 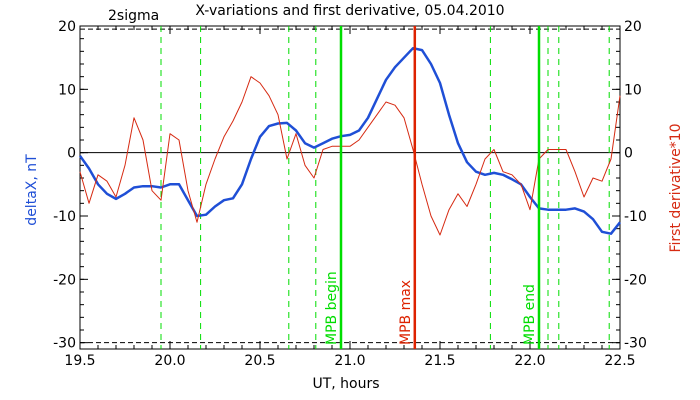 I want to click on x-tick-label: 20.0, so click(x=169, y=361).